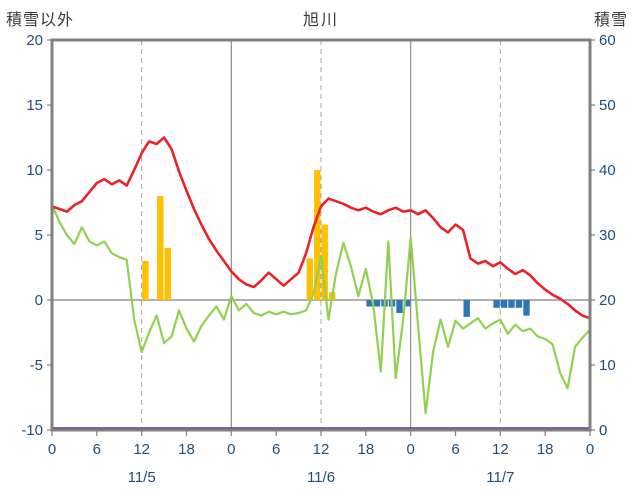 This screenshot has height=501, width=636. I want to click on date-label: 11/7, so click(500, 477).